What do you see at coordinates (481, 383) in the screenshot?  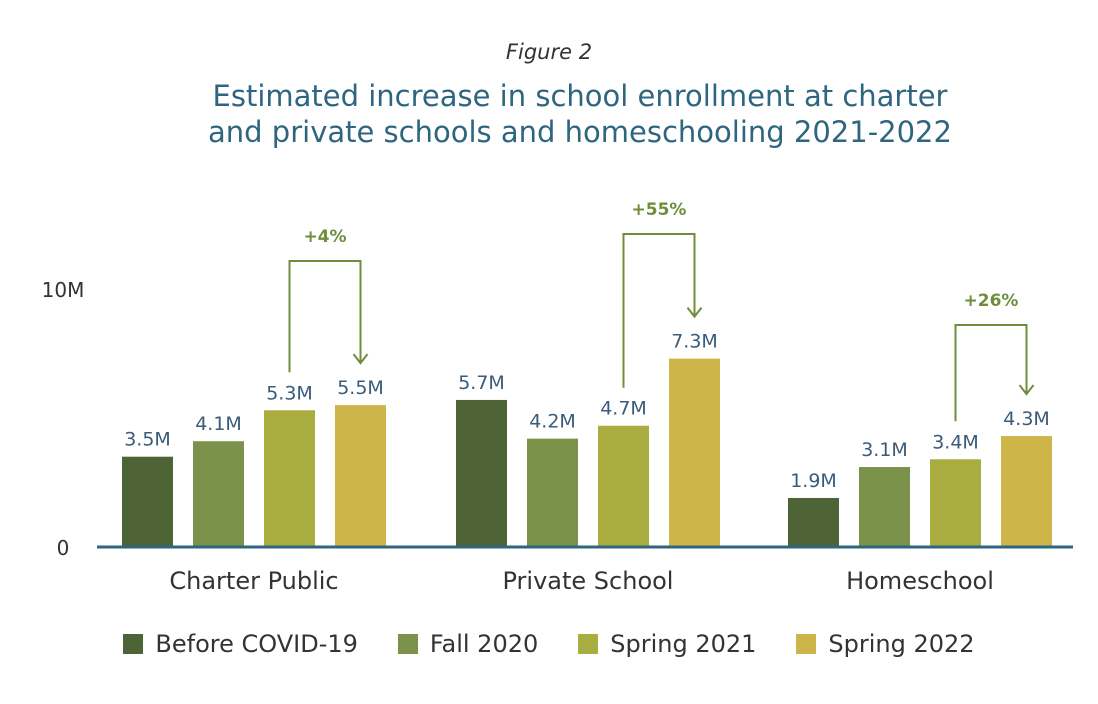 I see `data-label: 5.7M` at bounding box center [481, 383].